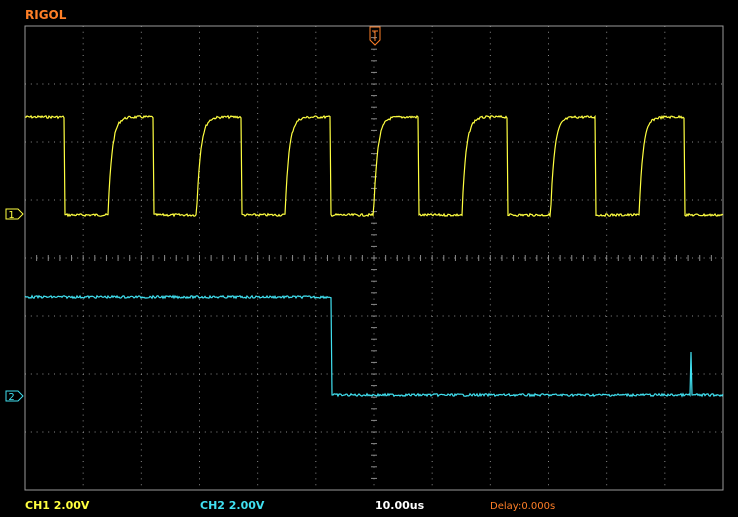  I want to click on ch1-marker: 1, so click(14, 214).